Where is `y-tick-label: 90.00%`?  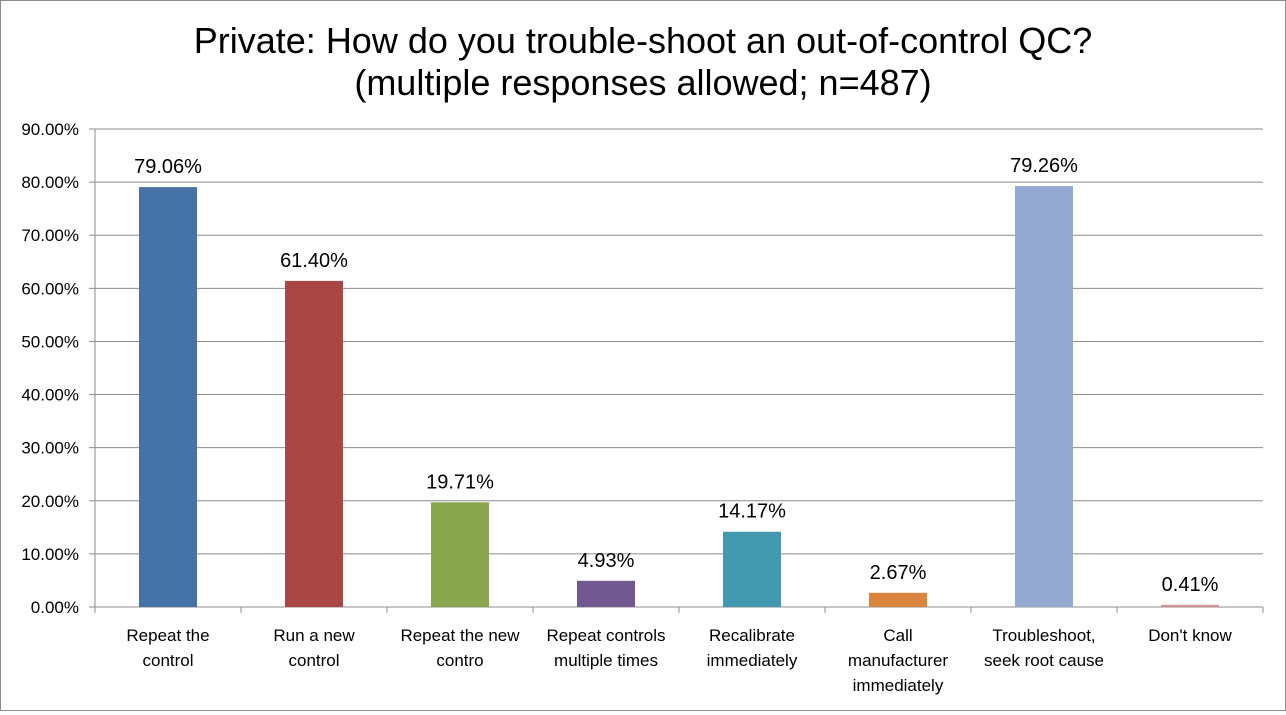
y-tick-label: 90.00% is located at coordinates (50, 129).